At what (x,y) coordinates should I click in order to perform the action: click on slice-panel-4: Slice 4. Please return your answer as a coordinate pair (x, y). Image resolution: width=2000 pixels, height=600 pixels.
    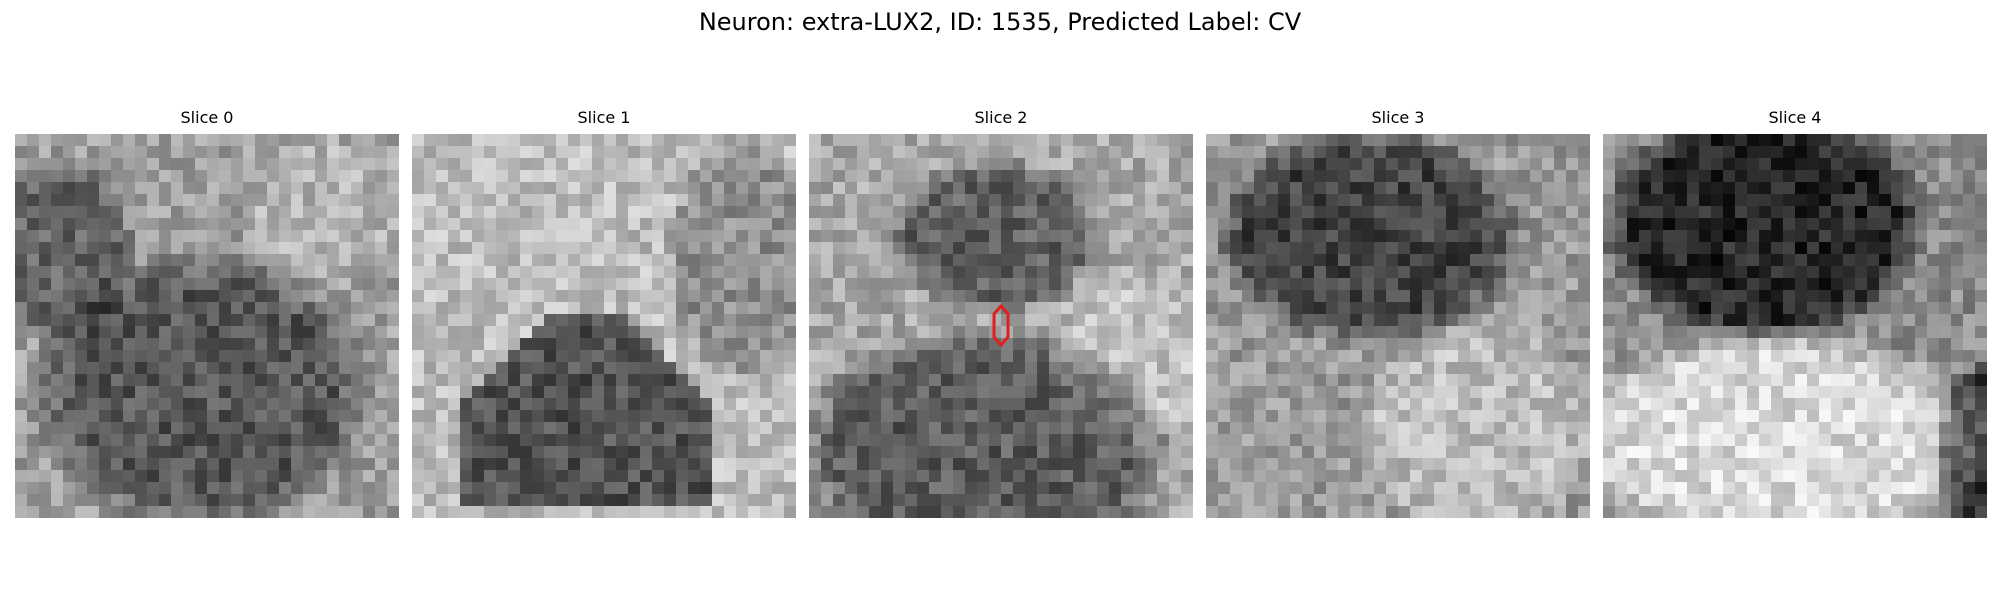
    Looking at the image, I should click on (1795, 313).